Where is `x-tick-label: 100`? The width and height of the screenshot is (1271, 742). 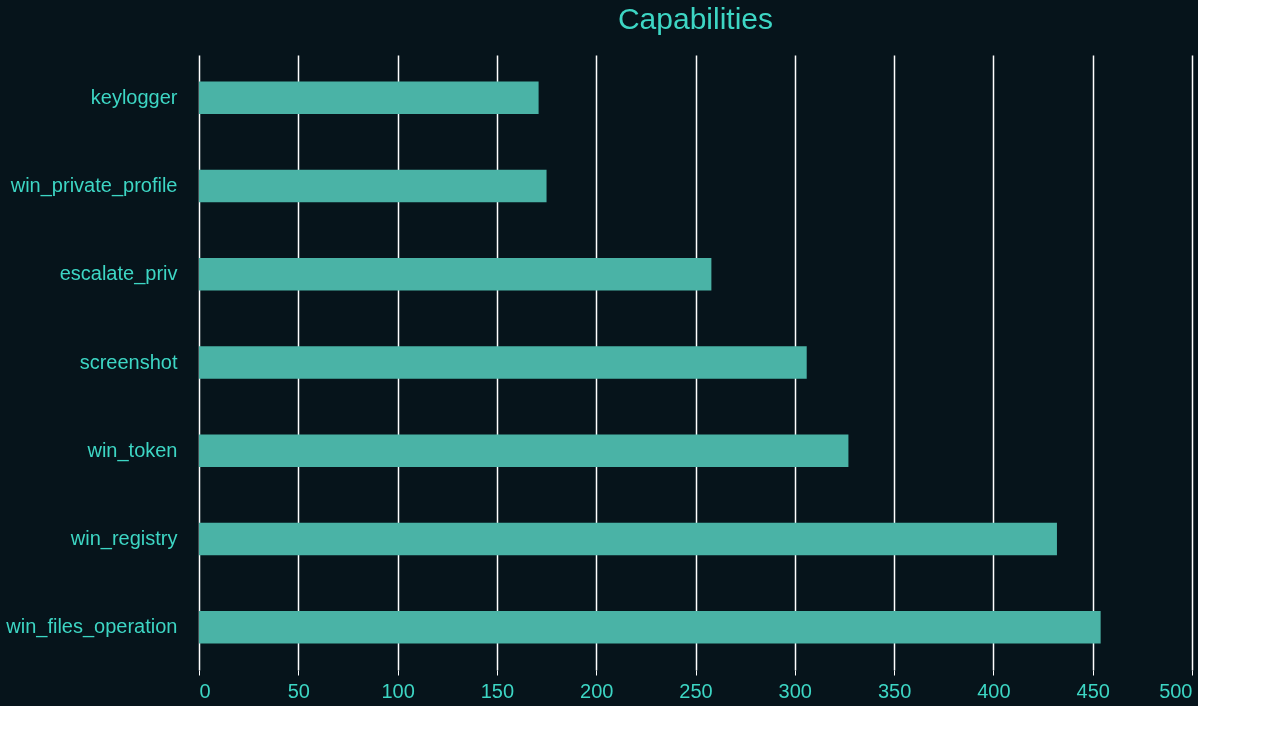 x-tick-label: 100 is located at coordinates (398, 690).